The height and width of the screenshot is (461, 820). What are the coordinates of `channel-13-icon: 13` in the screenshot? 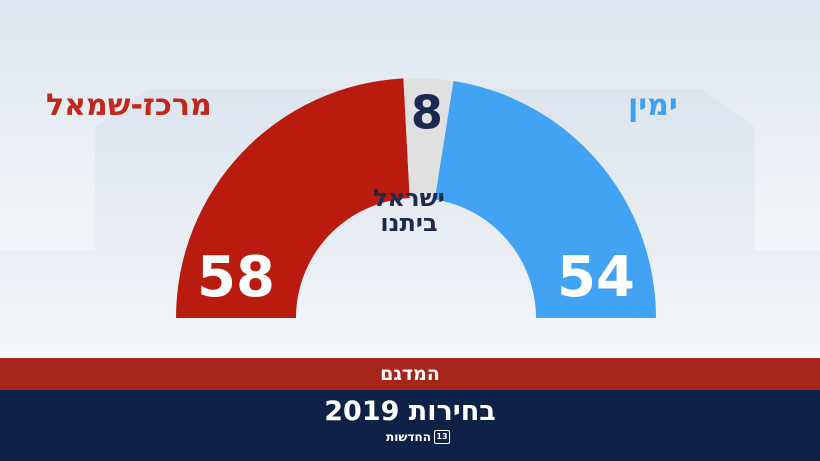 It's located at (442, 437).